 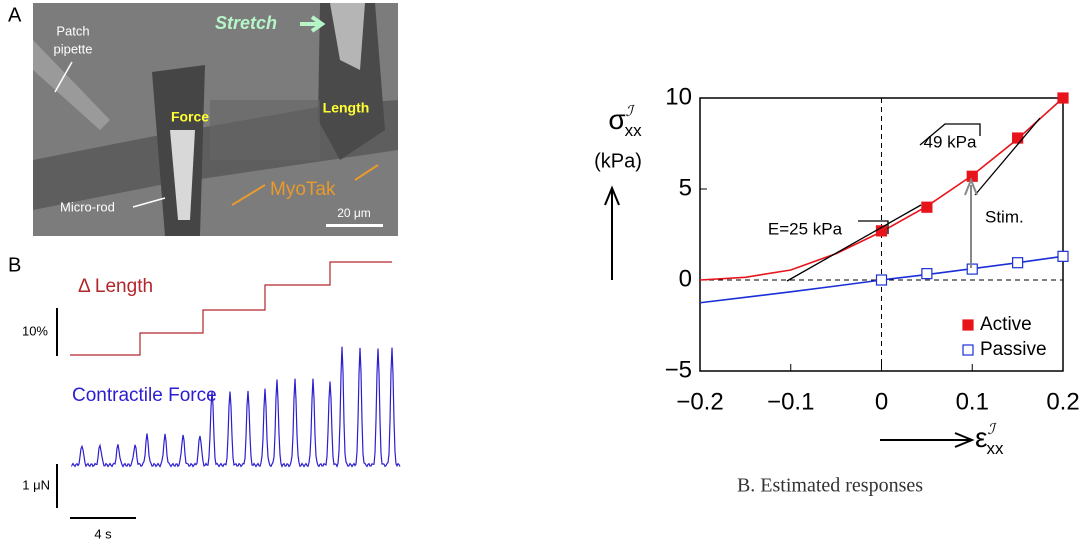 What do you see at coordinates (790, 401) in the screenshot?
I see `x-tick-label: −0.1` at bounding box center [790, 401].